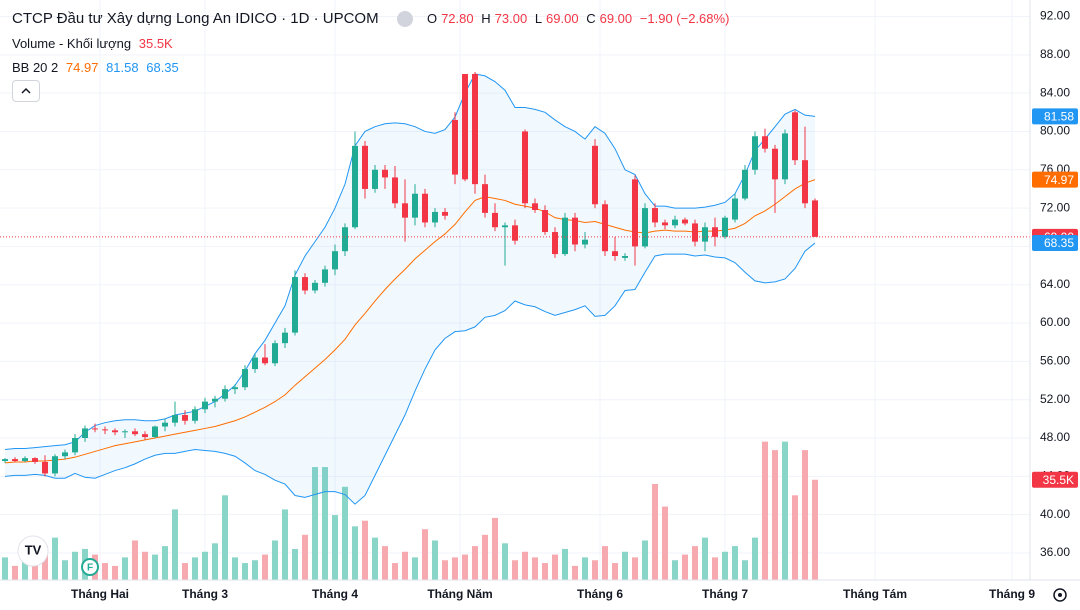 This screenshot has width=1080, height=610. I want to click on x-tick-label: Tháng Hai, so click(100, 594).